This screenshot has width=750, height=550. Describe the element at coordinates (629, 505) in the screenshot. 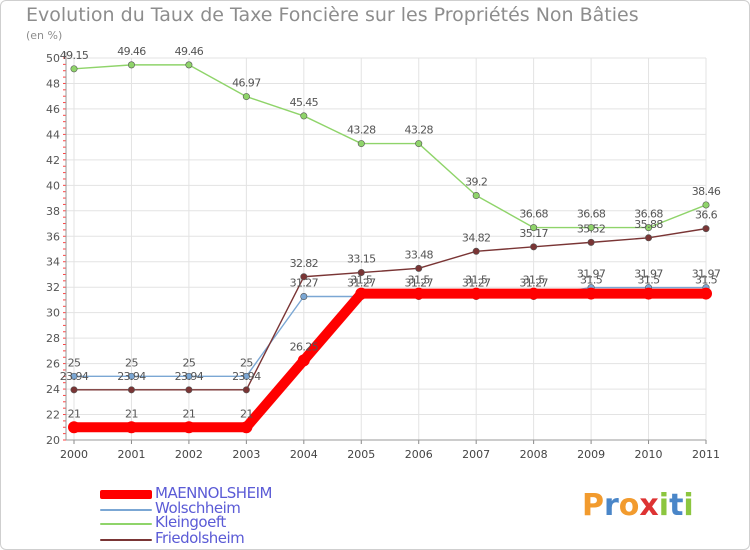

I see `logo-letter: o` at that location.